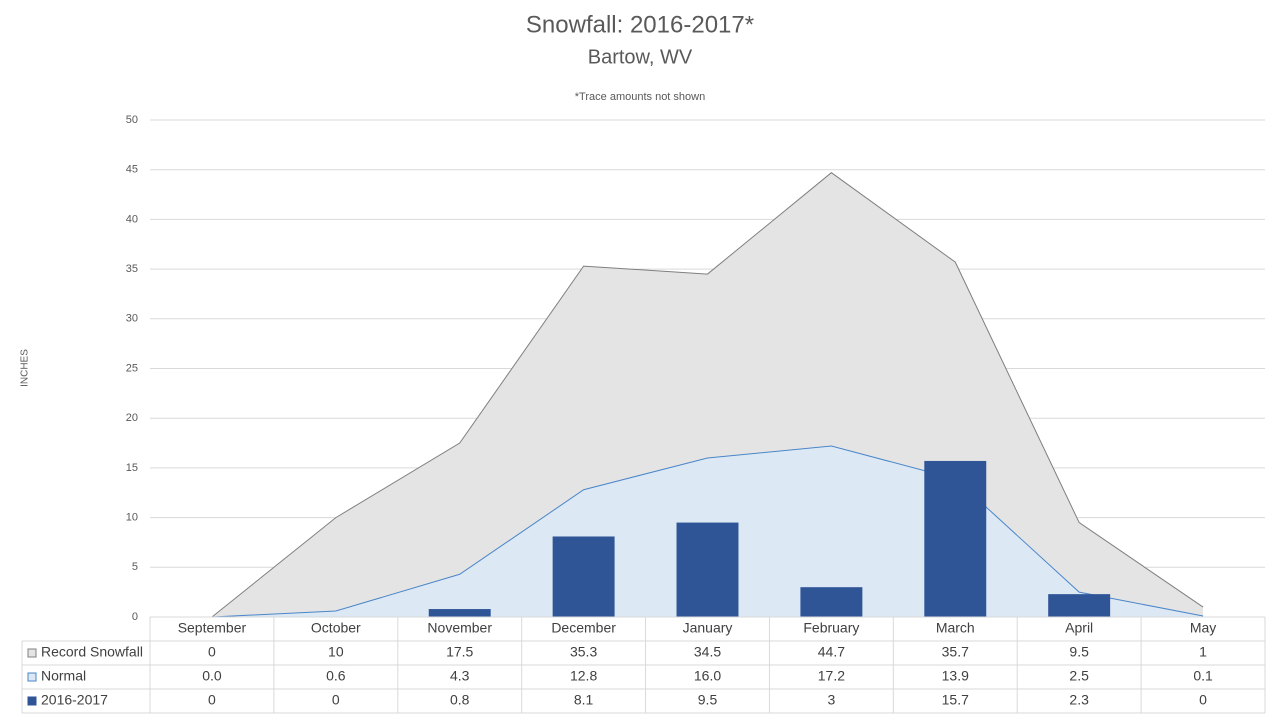 This screenshot has height=720, width=1280. I want to click on table-cell: 17.5, so click(459, 652).